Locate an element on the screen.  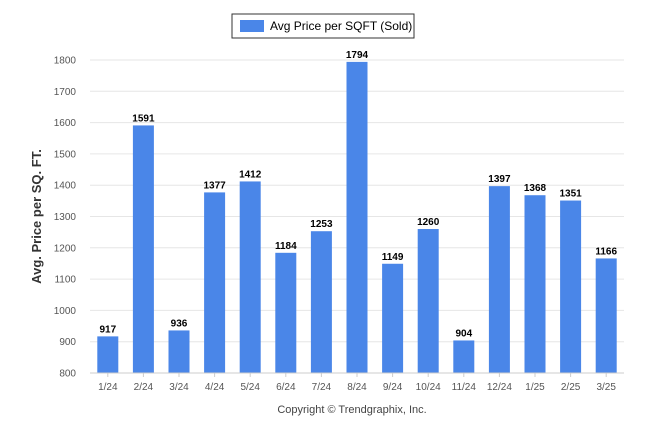
x-tick-label: 5/24 is located at coordinates (250, 387).